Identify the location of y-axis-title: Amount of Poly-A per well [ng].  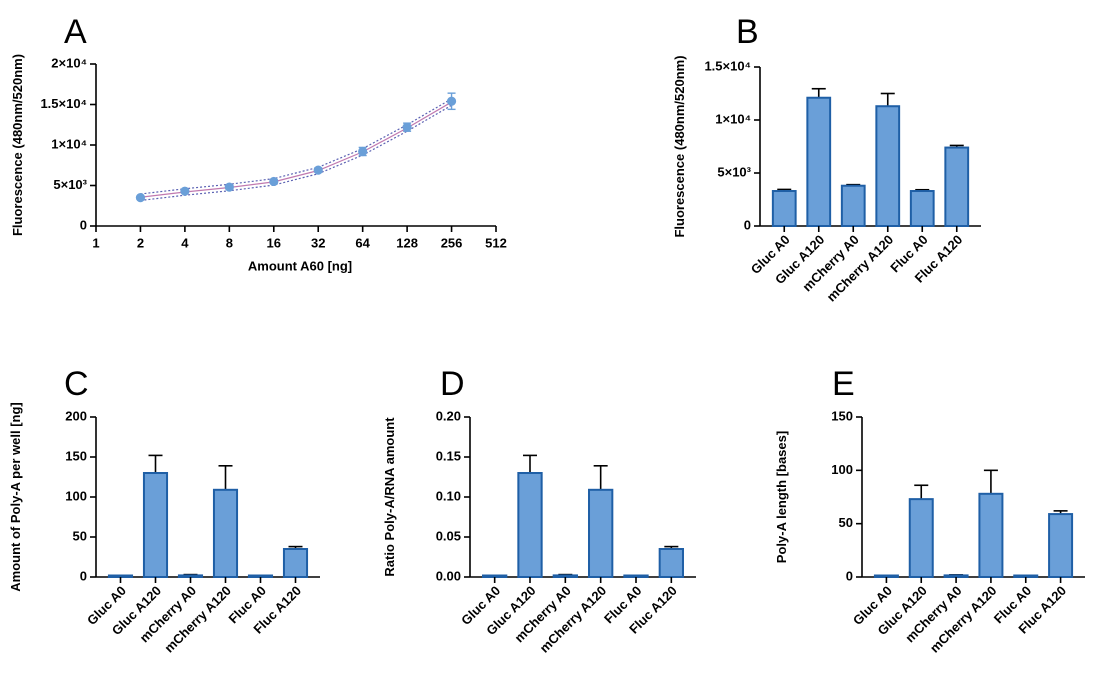
(15, 496).